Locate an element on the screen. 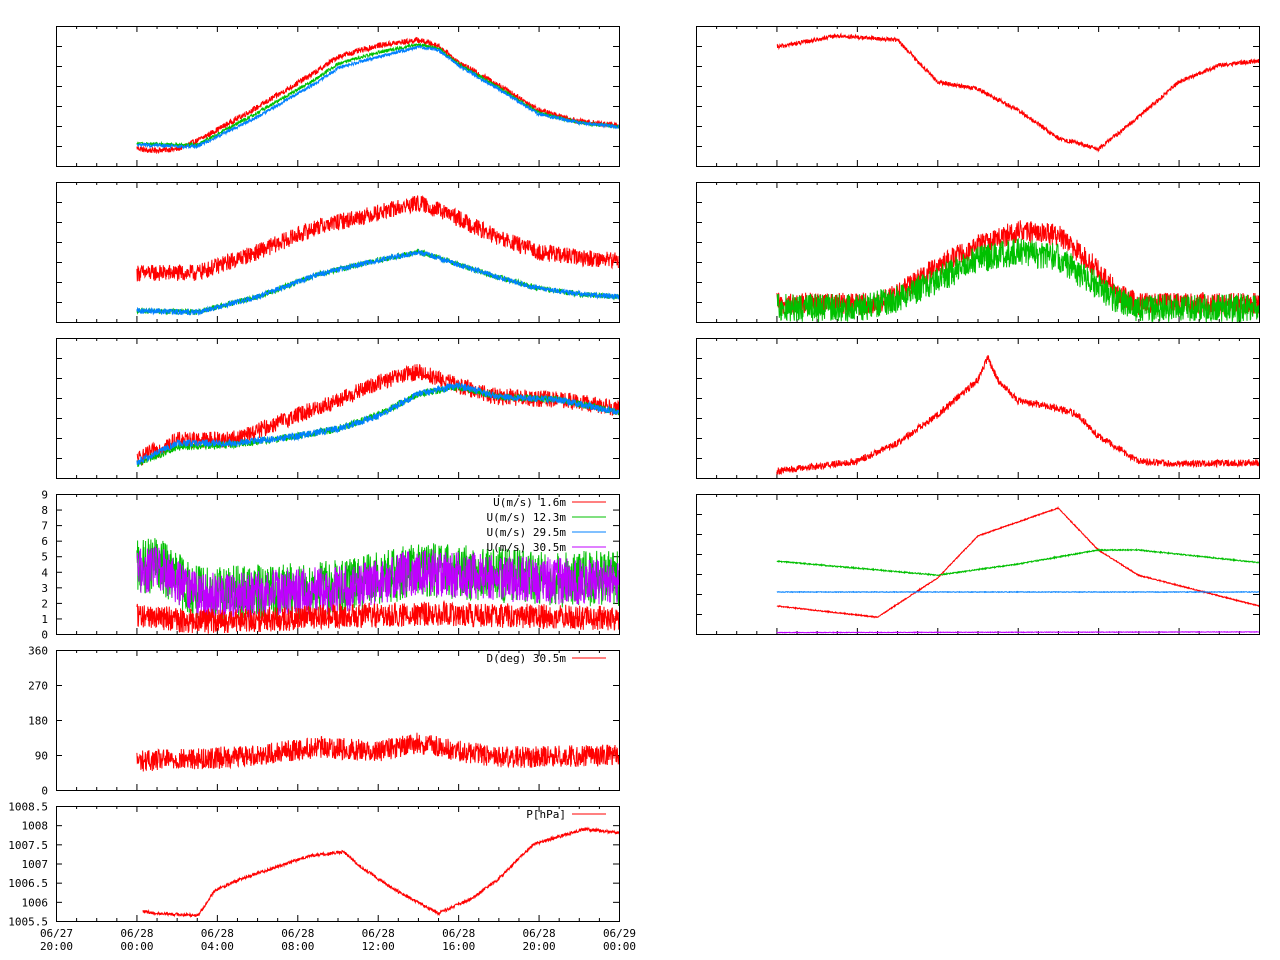  x-tick-time-label: 16:00 is located at coordinates (458, 946).